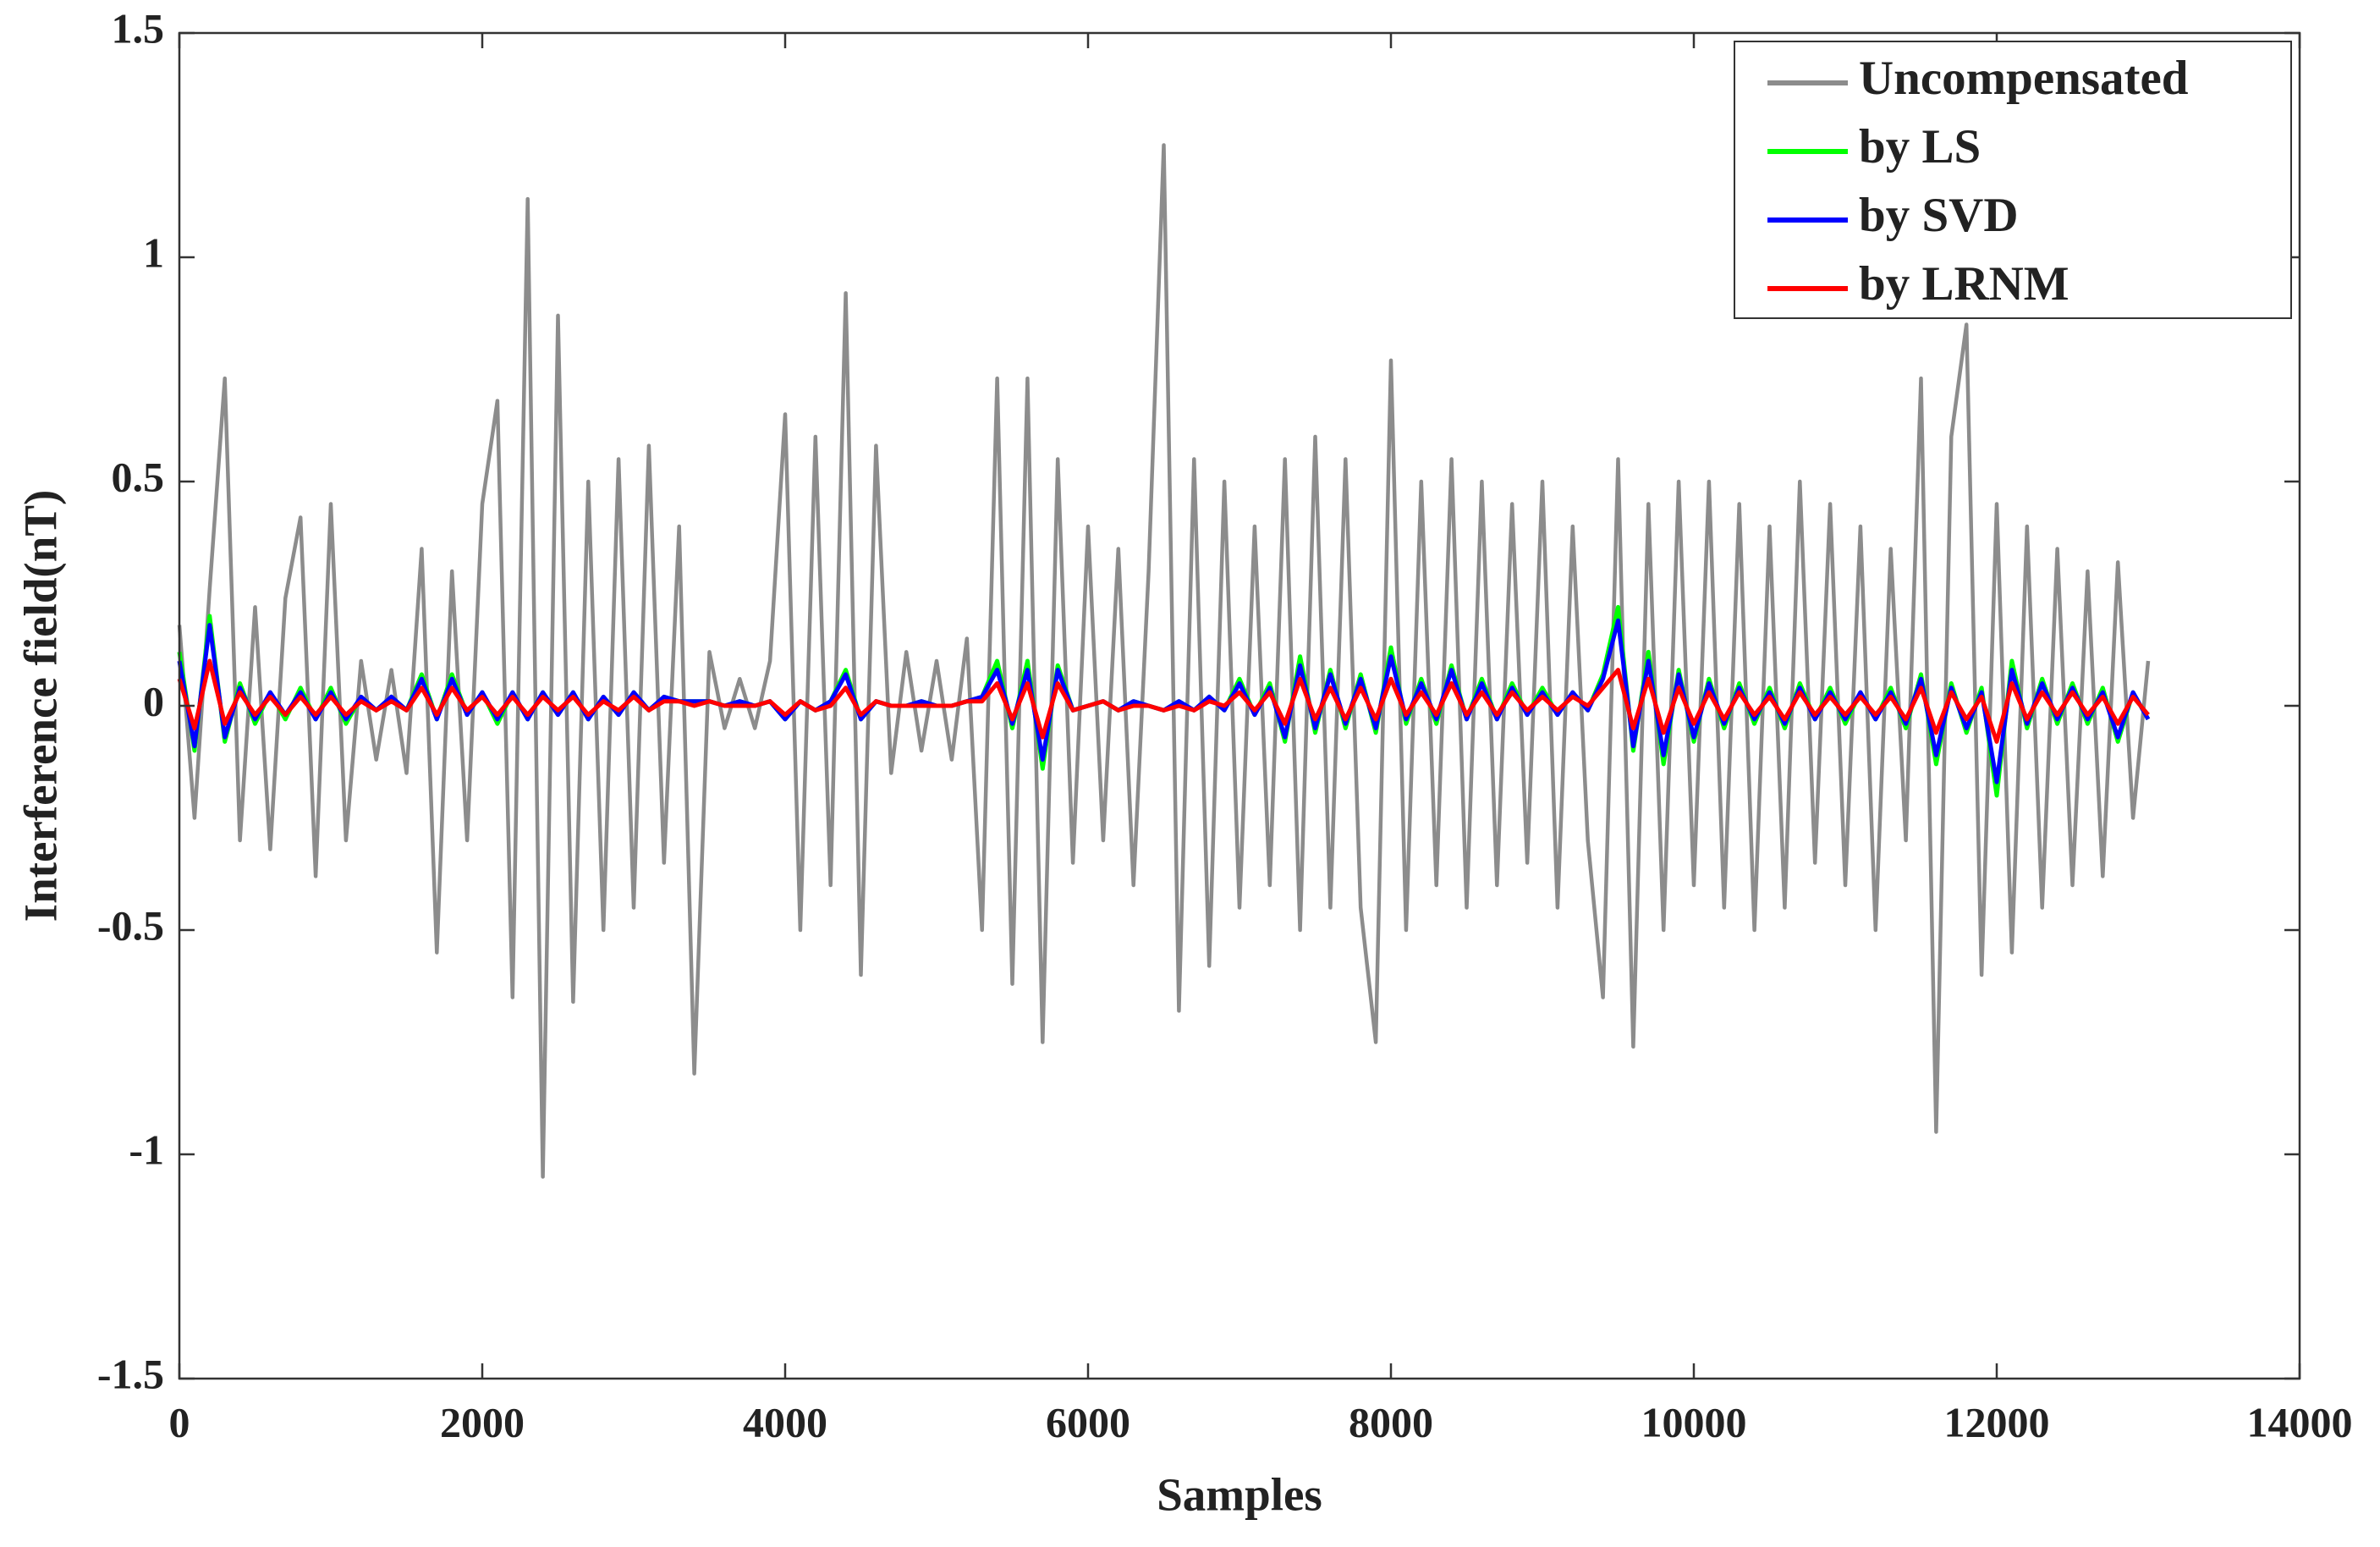 This screenshot has width=2380, height=1547. Describe the element at coordinates (1239, 1495) in the screenshot. I see `x-axis-title: Samples` at that location.